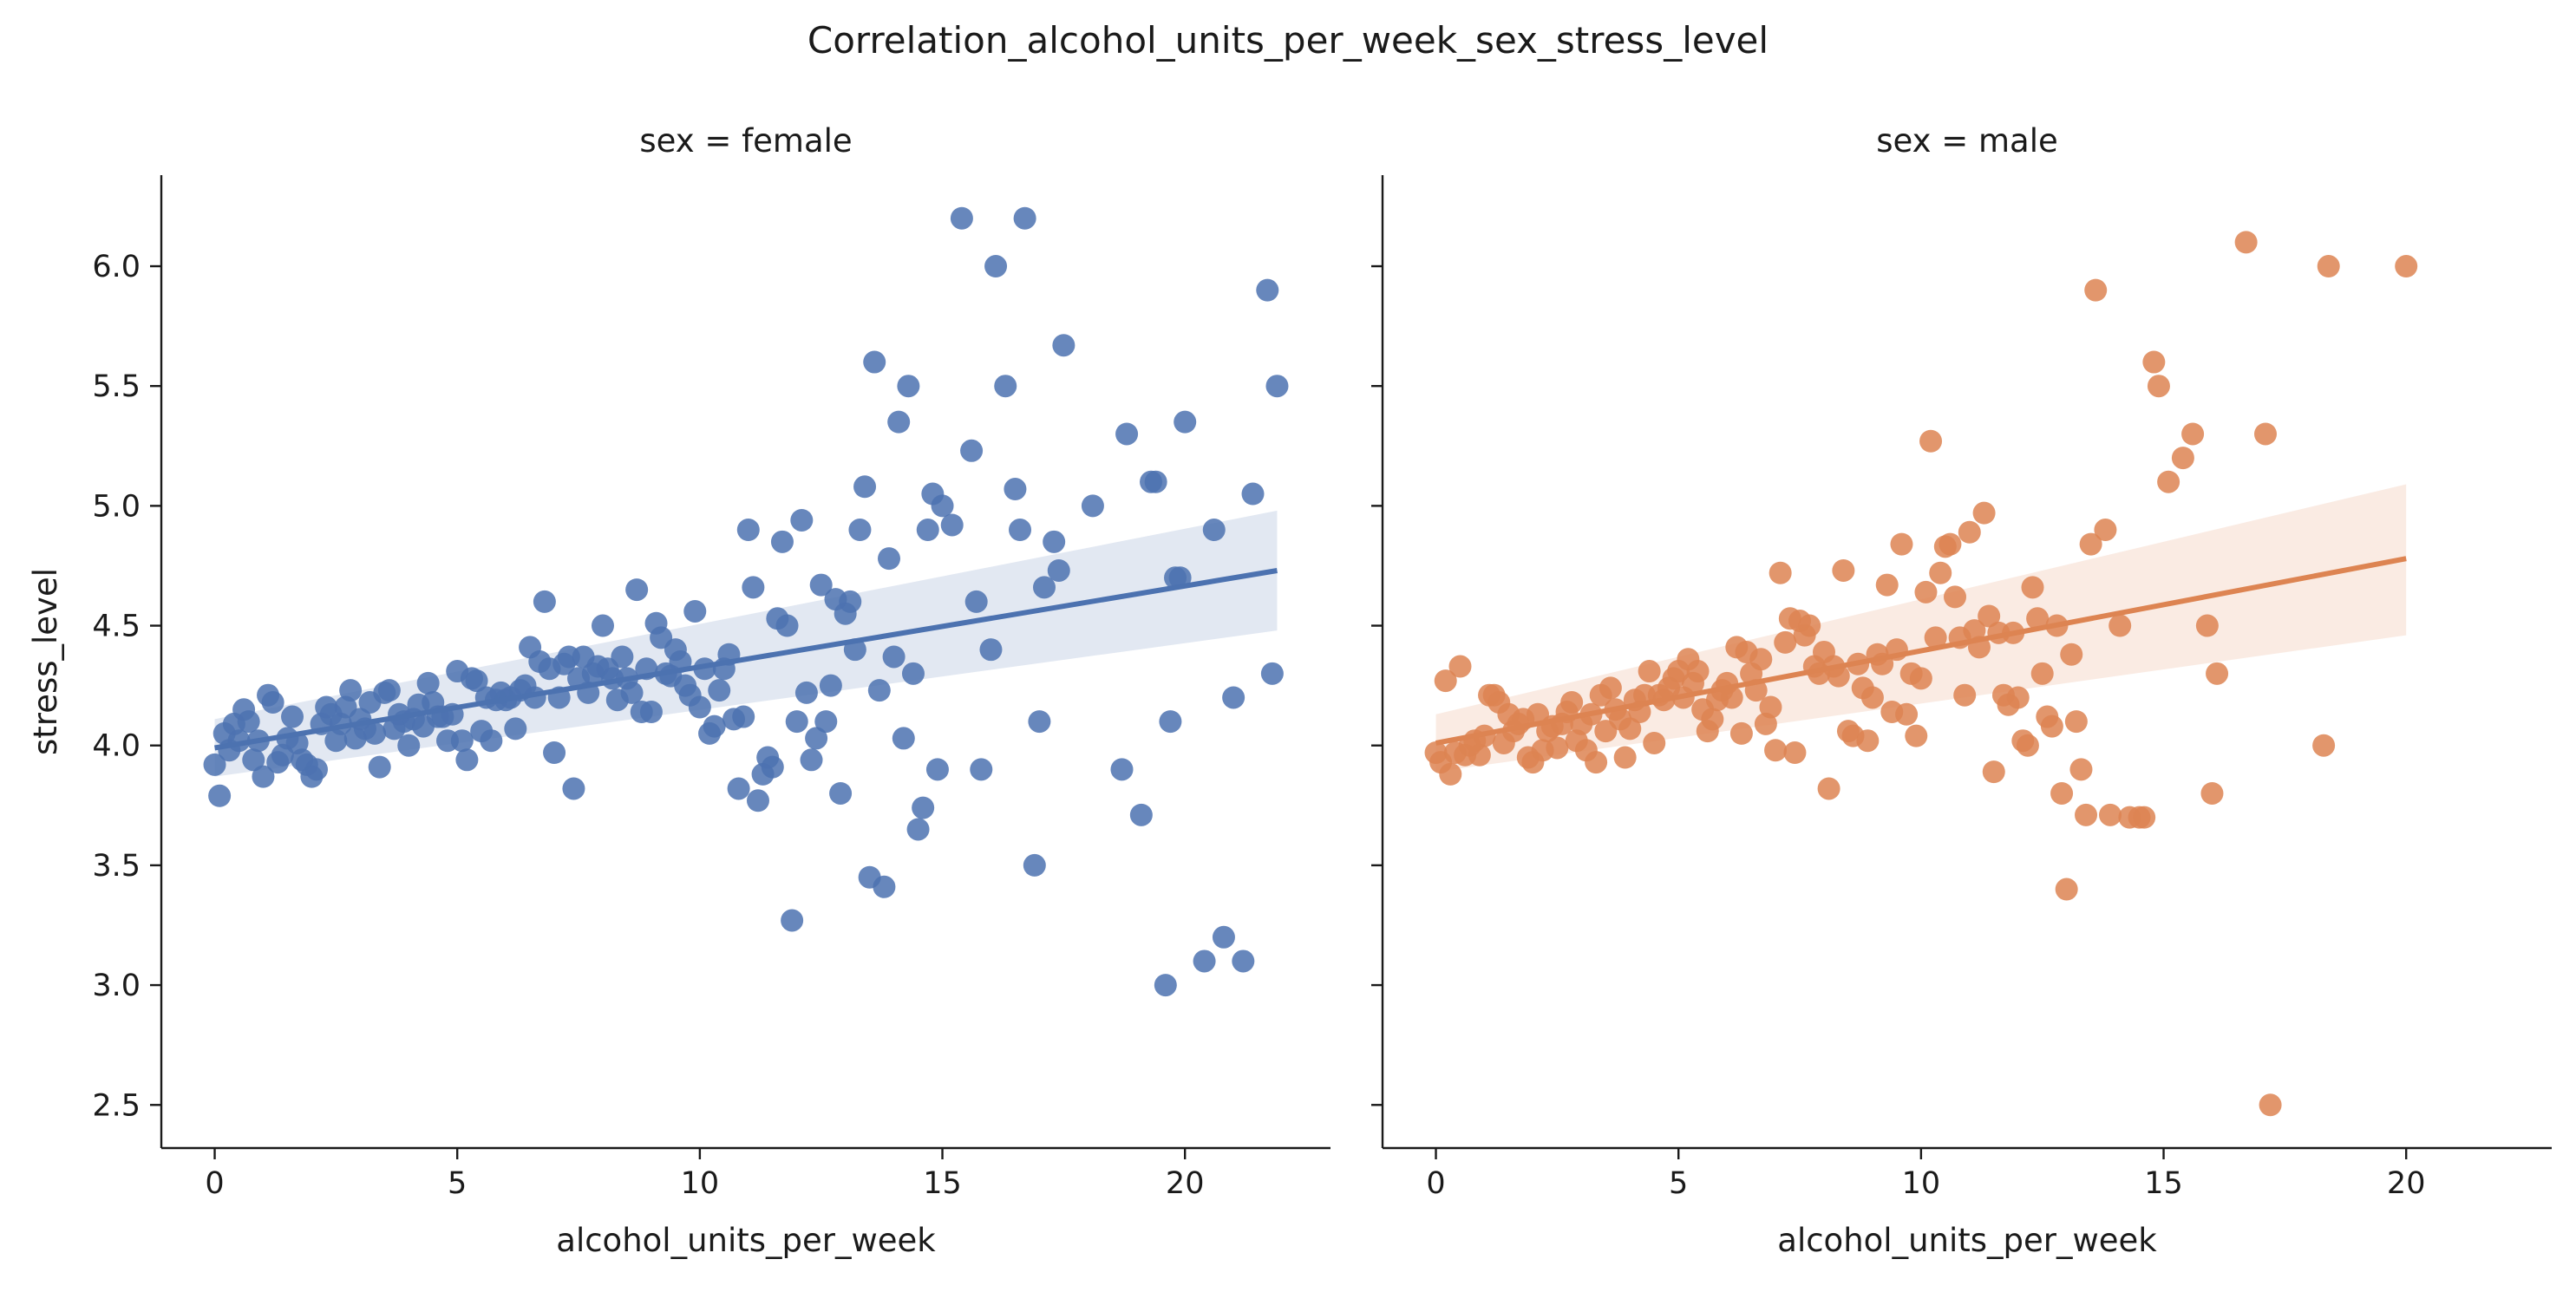  I want to click on x-axis-label: alcohol_units_per_week, so click(746, 1240).